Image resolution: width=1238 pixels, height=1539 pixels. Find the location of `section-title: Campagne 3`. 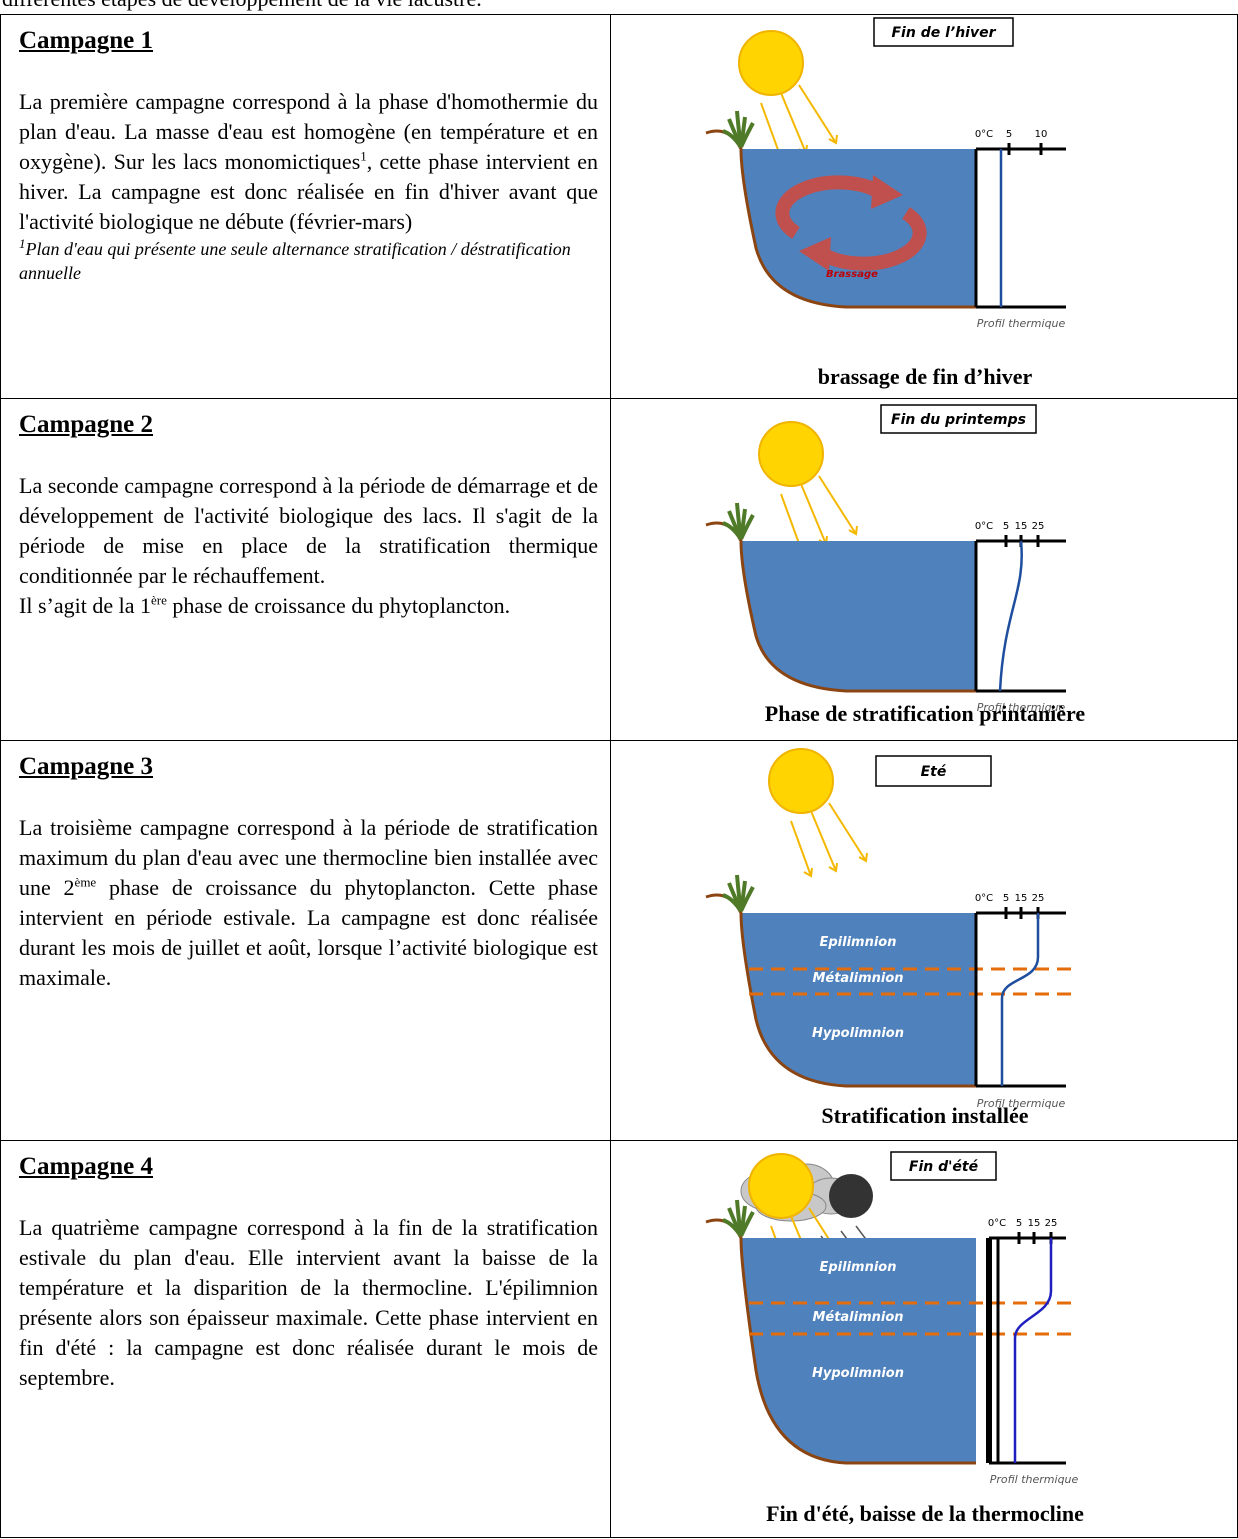

section-title: Campagne 3 is located at coordinates (86, 766).